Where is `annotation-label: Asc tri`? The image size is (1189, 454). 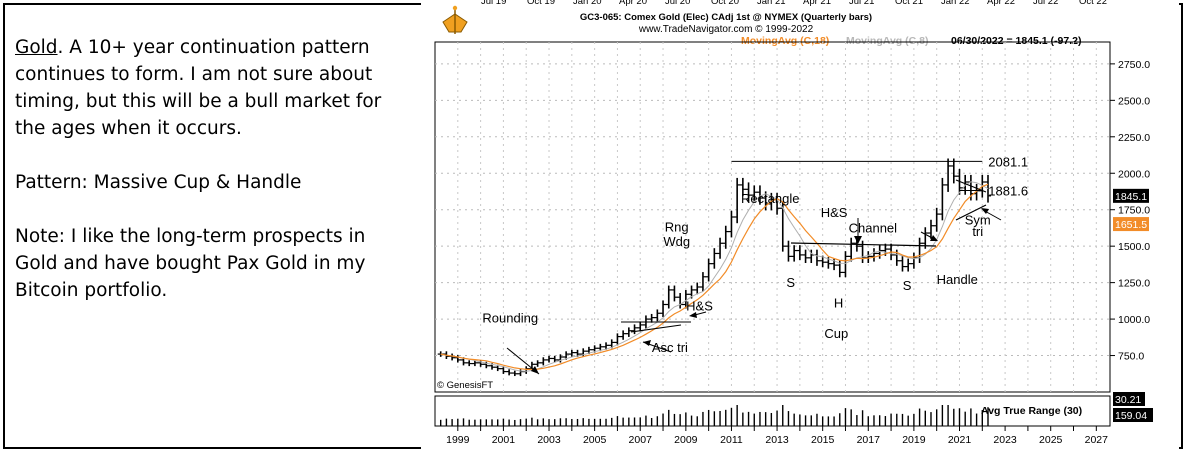
annotation-label: Asc tri is located at coordinates (670, 347).